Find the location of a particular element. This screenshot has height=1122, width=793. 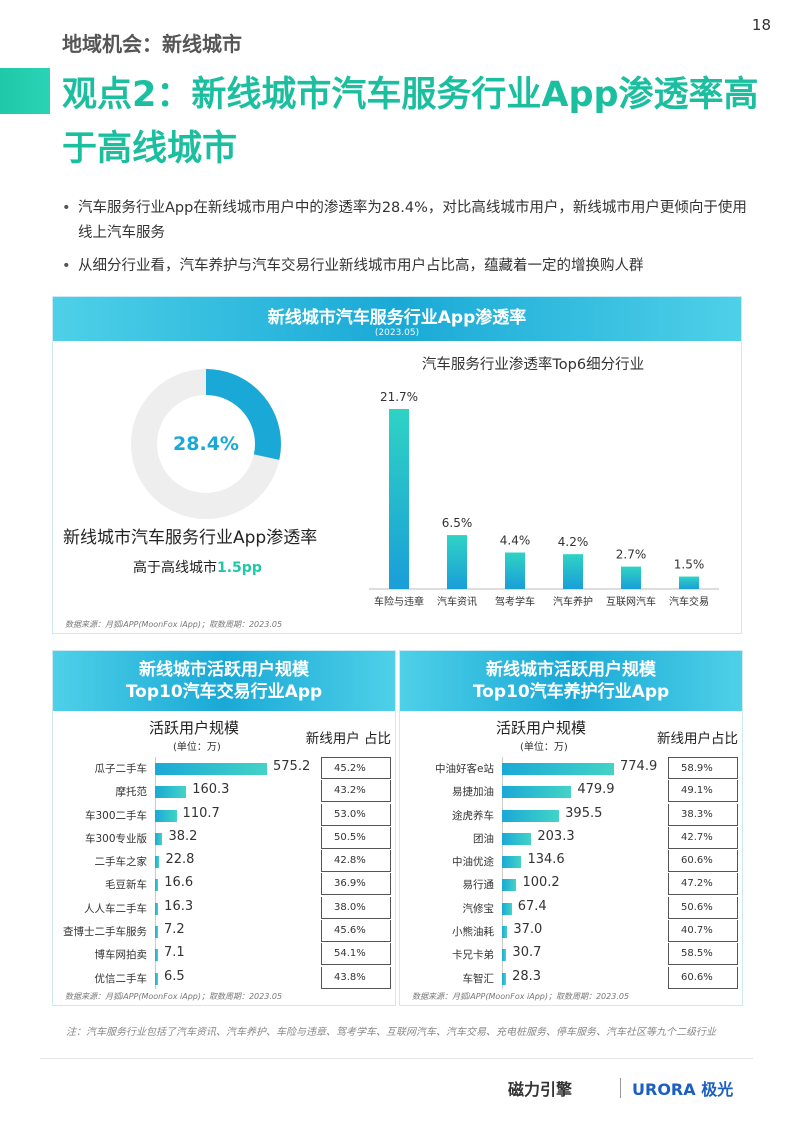

column-header-users: 活跃用户规模 is located at coordinates (194, 728).